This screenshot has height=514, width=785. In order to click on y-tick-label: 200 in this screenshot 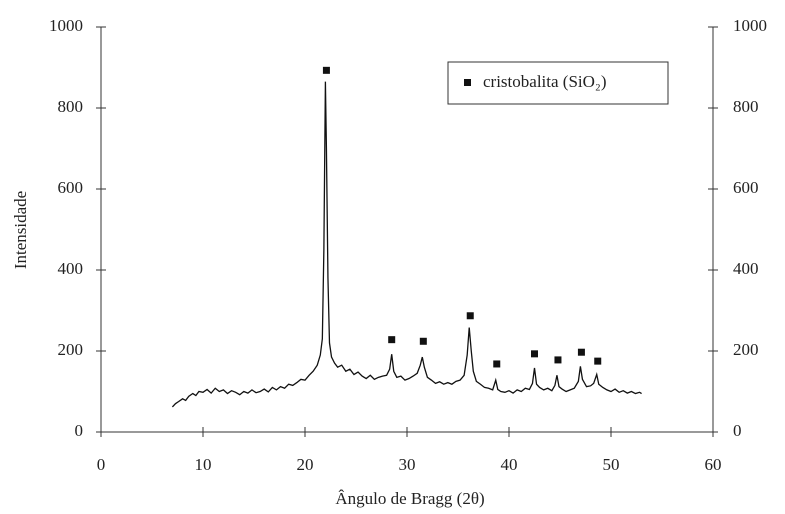, I will do `click(71, 349)`.